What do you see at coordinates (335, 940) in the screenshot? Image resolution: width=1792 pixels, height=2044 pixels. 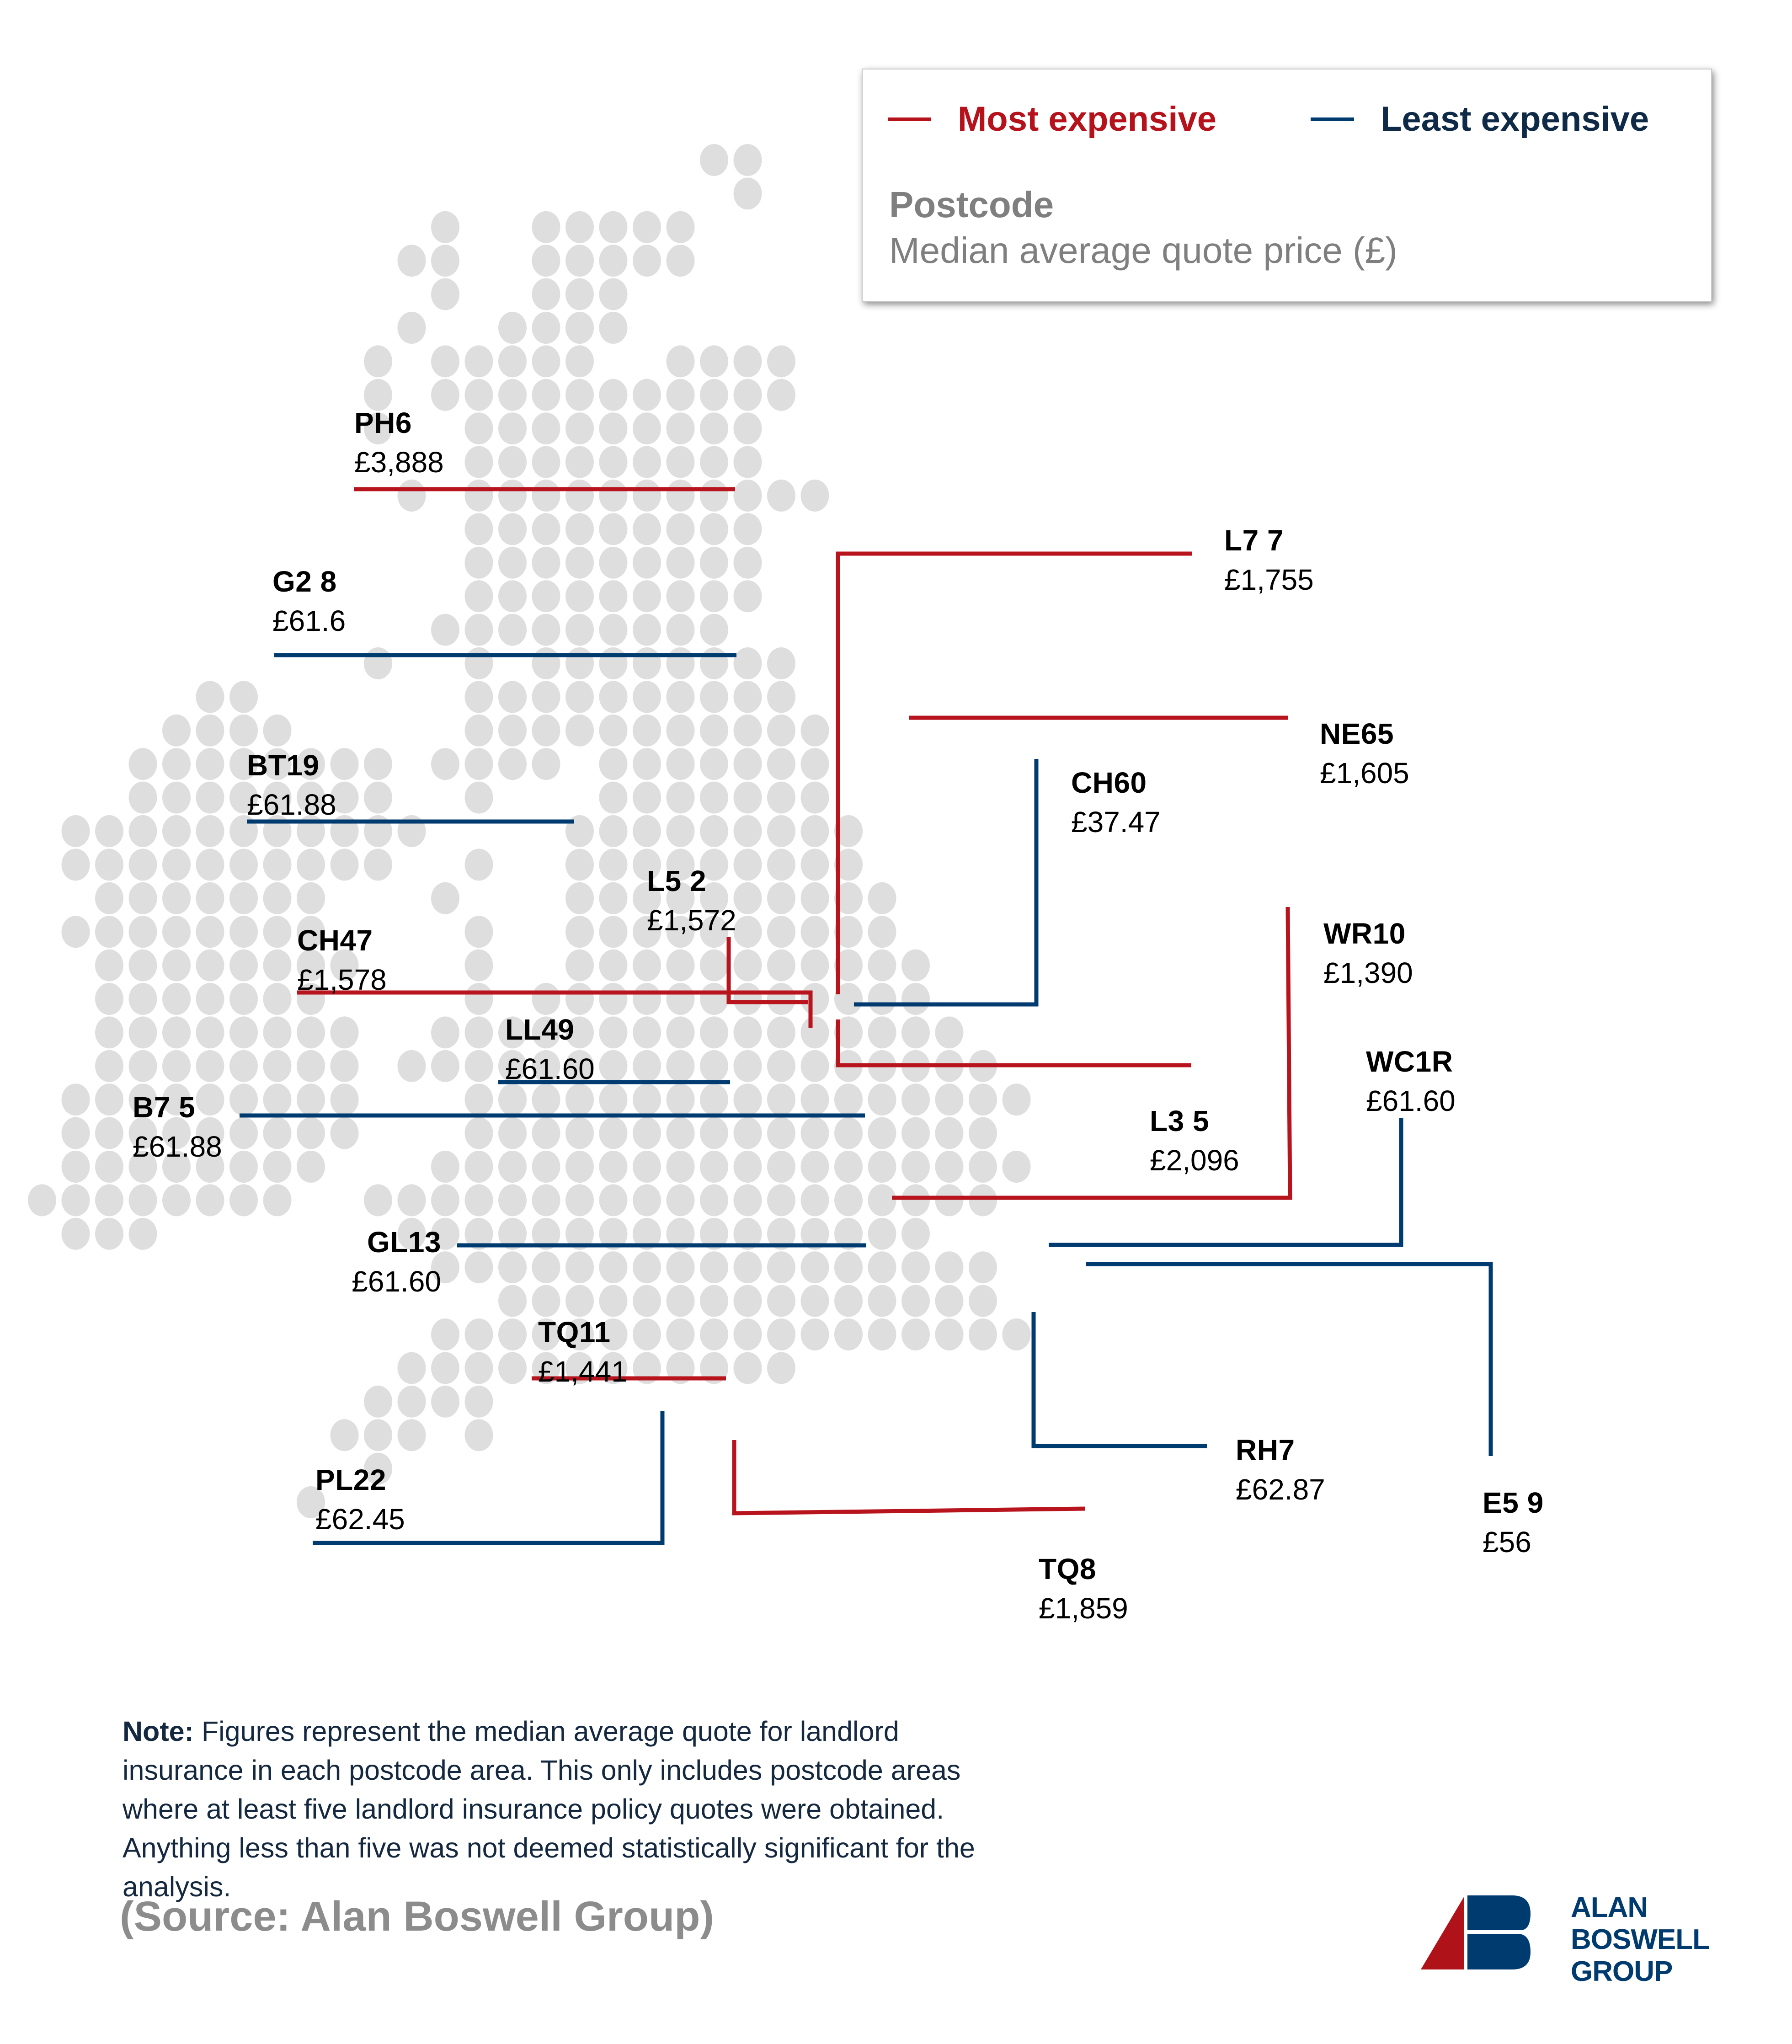 I see `postcode: CH47` at bounding box center [335, 940].